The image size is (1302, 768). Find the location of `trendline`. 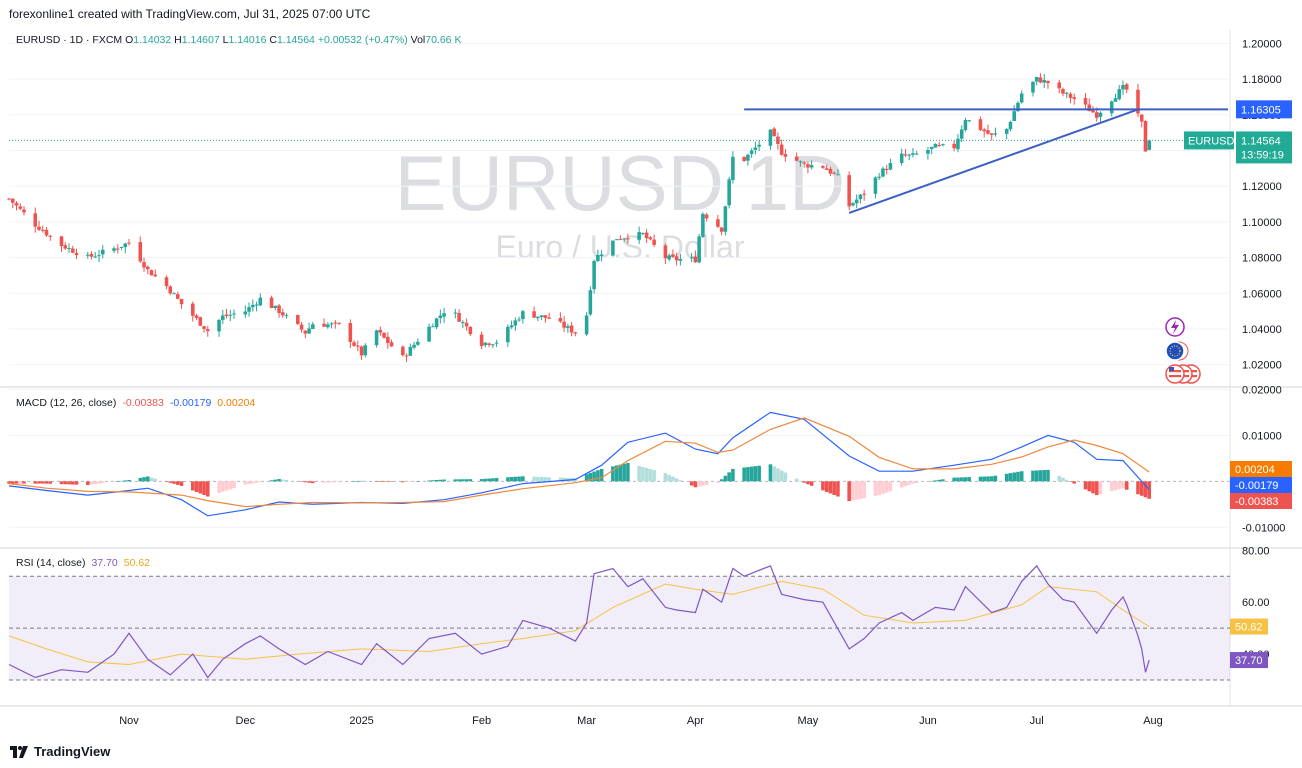

trendline is located at coordinates (993, 161).